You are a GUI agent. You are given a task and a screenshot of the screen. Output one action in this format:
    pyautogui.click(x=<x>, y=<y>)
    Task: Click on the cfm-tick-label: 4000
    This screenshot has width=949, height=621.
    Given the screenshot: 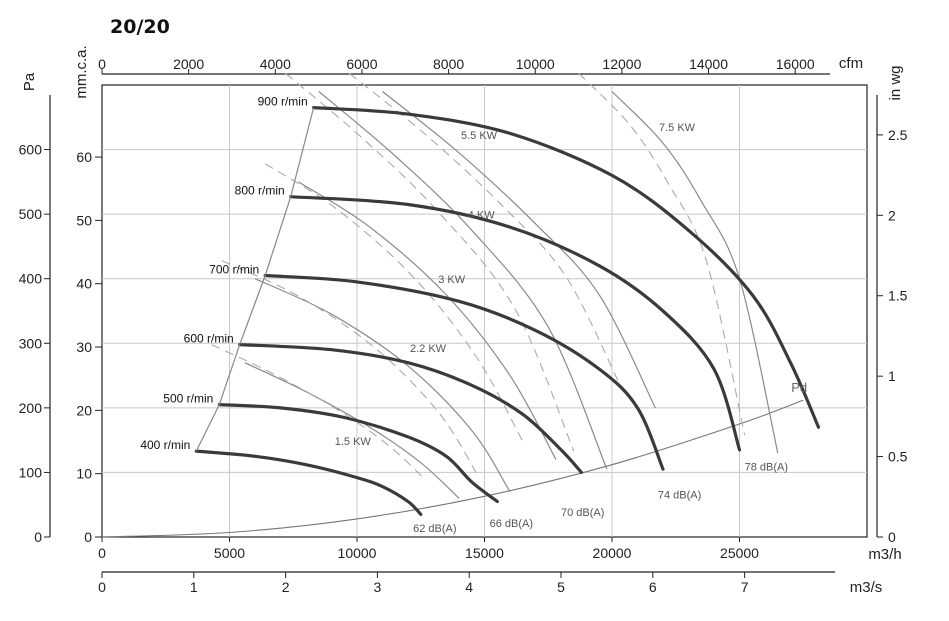 What is the action you would take?
    pyautogui.click(x=275, y=64)
    